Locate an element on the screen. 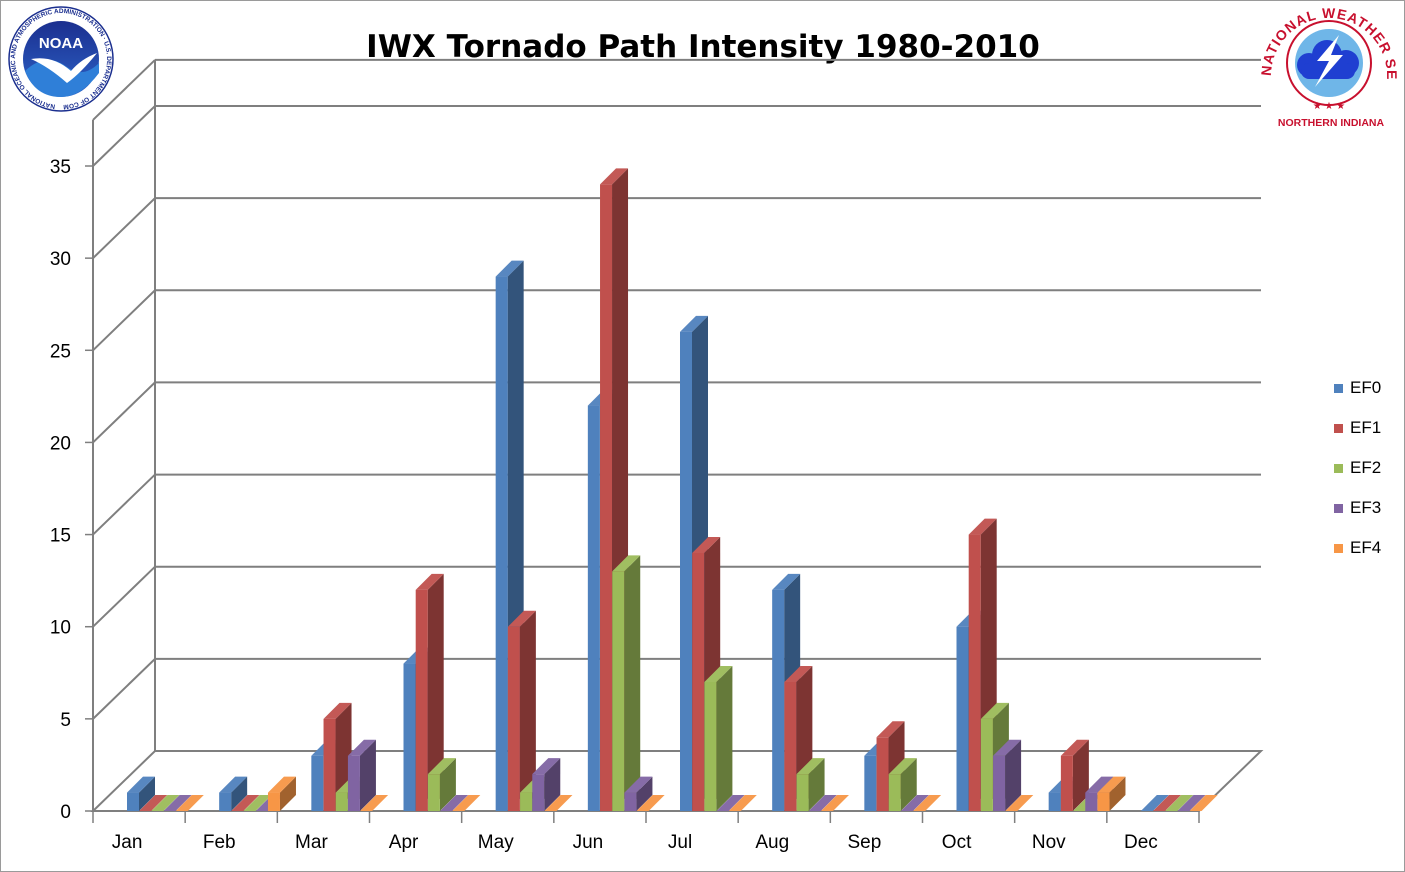 The height and width of the screenshot is (872, 1405). bar-EF3-Jun is located at coordinates (638, 793).